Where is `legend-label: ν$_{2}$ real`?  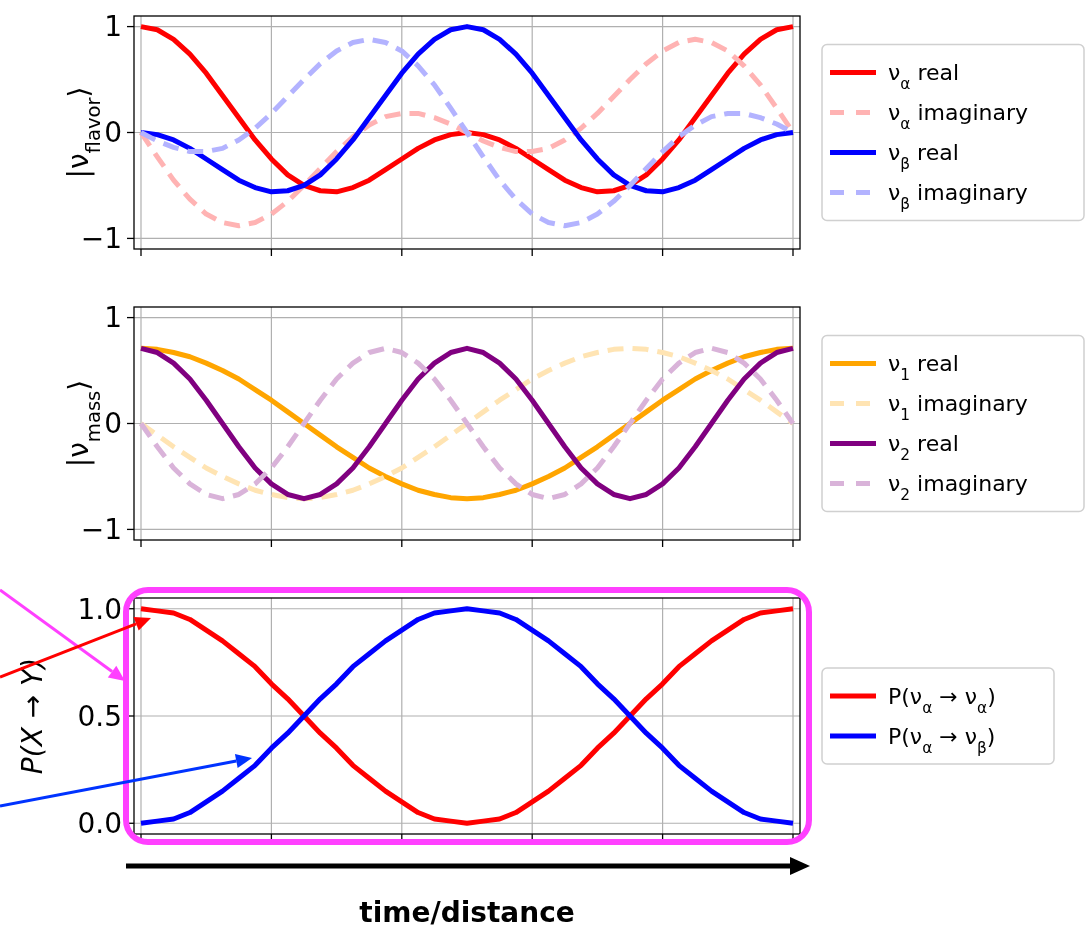
legend-label: ν$_{2}$ real is located at coordinates (923, 448).